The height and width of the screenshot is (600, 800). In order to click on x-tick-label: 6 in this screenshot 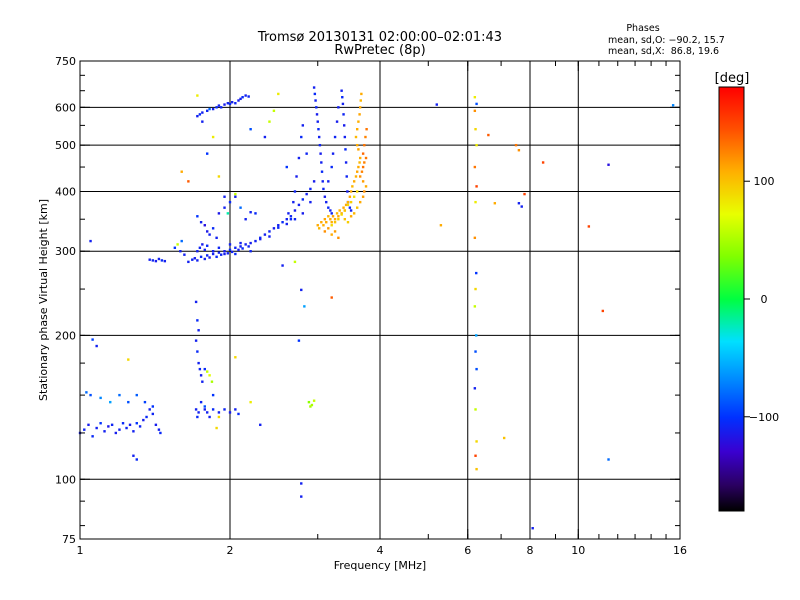, I will do `click(467, 550)`.